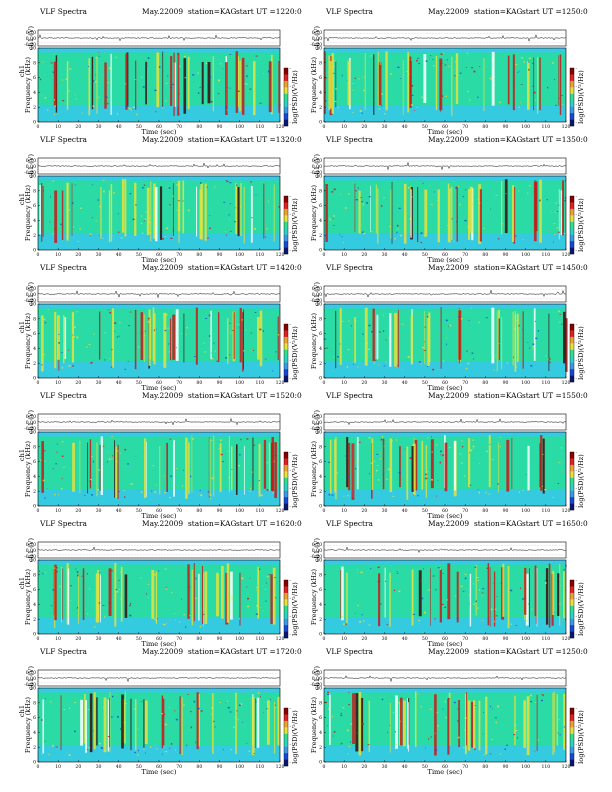  I want to click on waveform-trace, so click(445, 166).